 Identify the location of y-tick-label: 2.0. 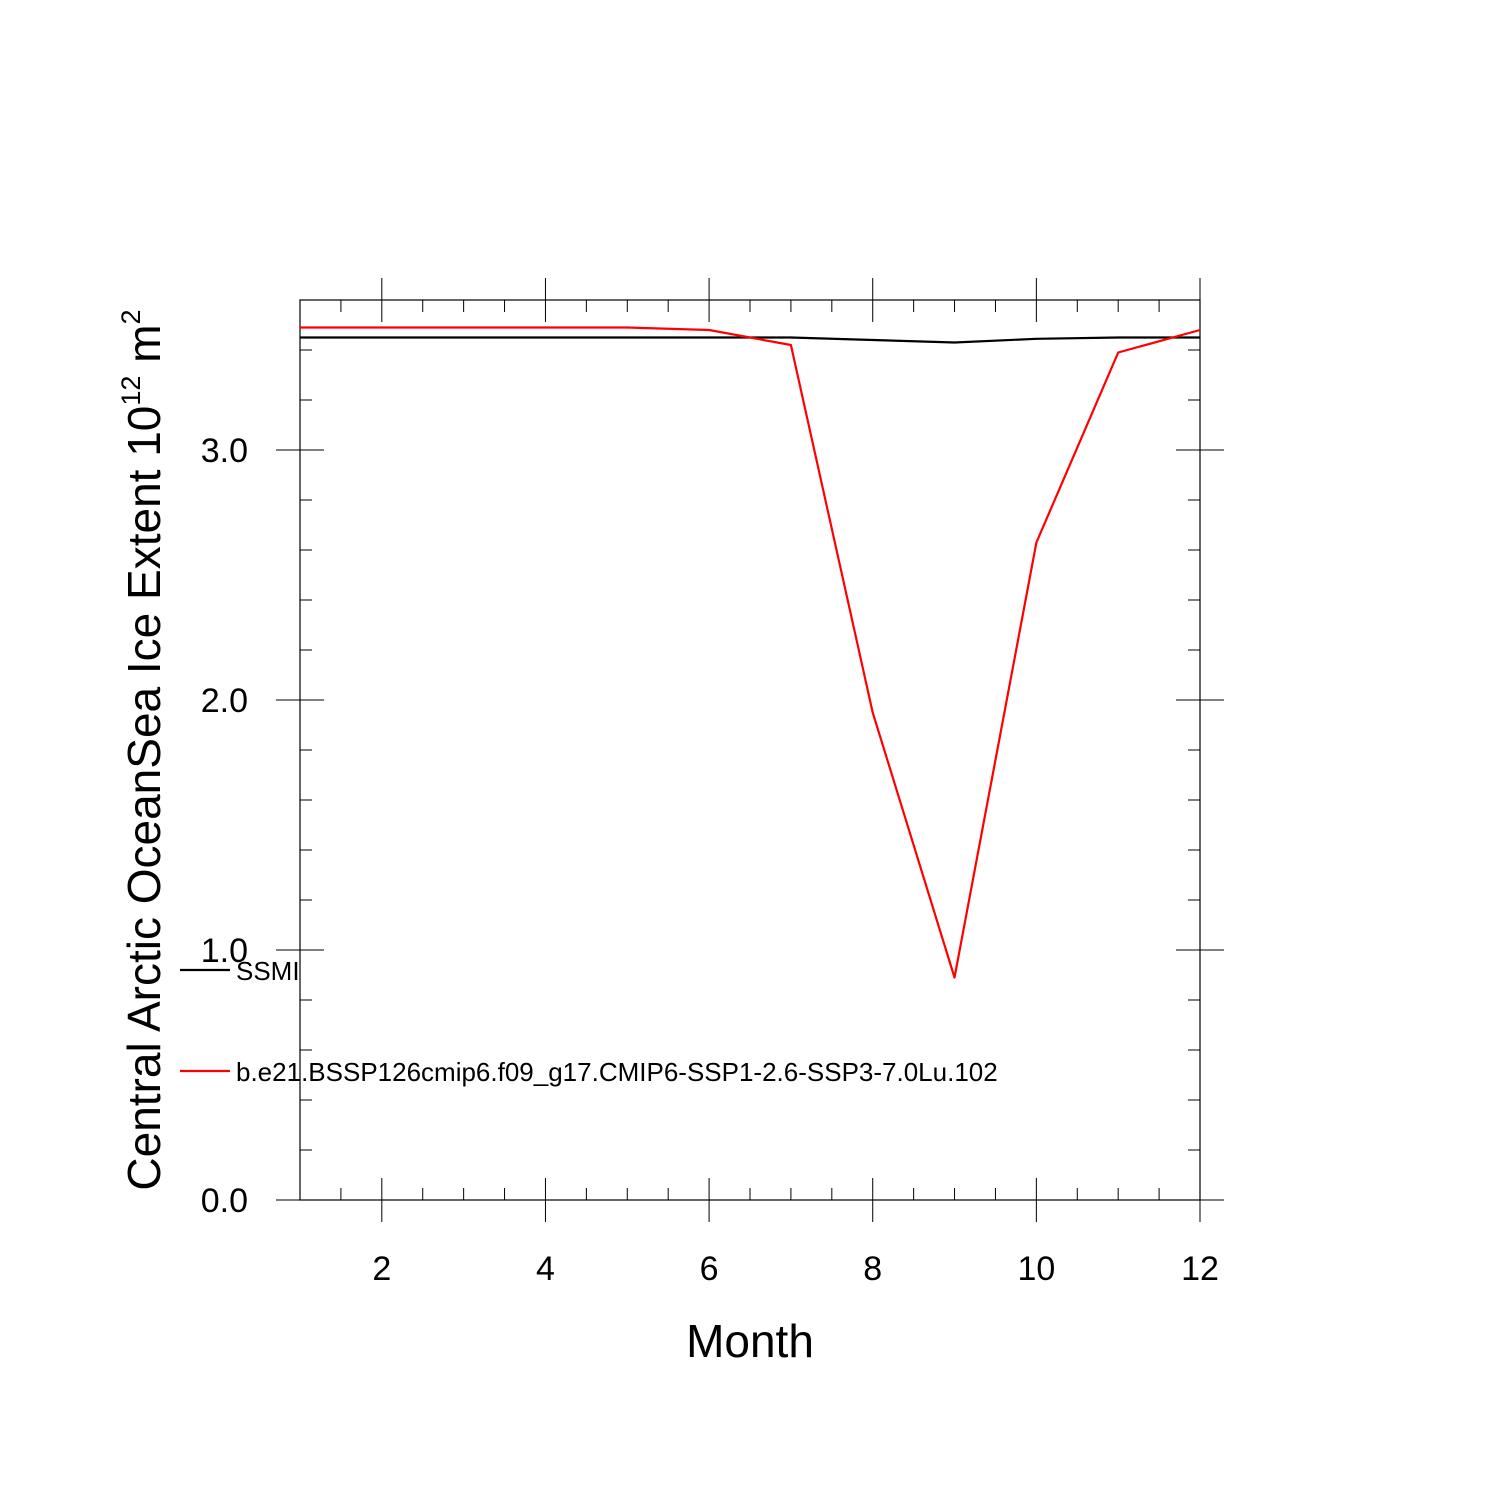
(224, 701).